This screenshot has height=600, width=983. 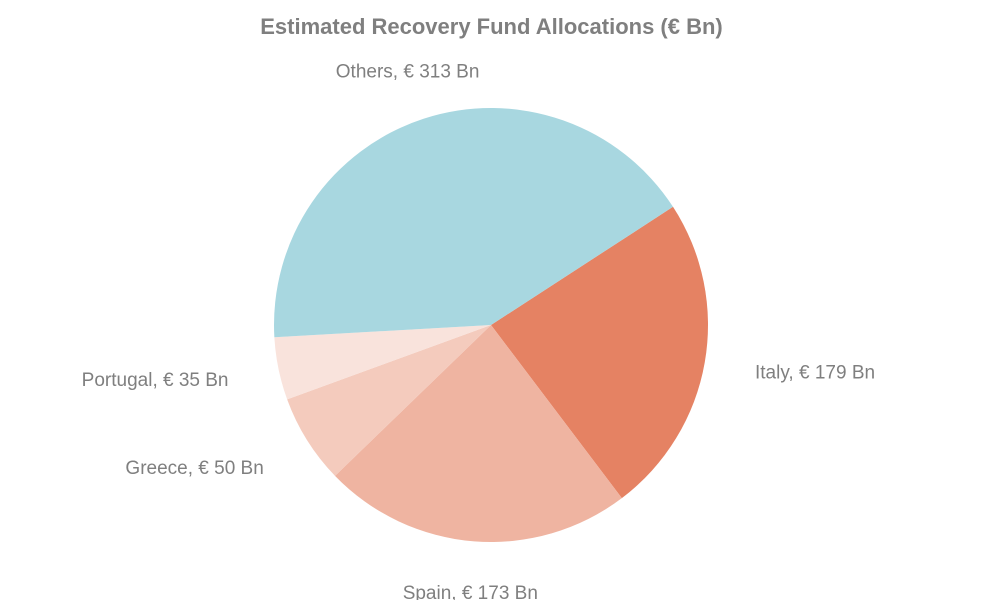 What do you see at coordinates (194, 468) in the screenshot?
I see `pie-label-greece: Greece, € 50 Bn` at bounding box center [194, 468].